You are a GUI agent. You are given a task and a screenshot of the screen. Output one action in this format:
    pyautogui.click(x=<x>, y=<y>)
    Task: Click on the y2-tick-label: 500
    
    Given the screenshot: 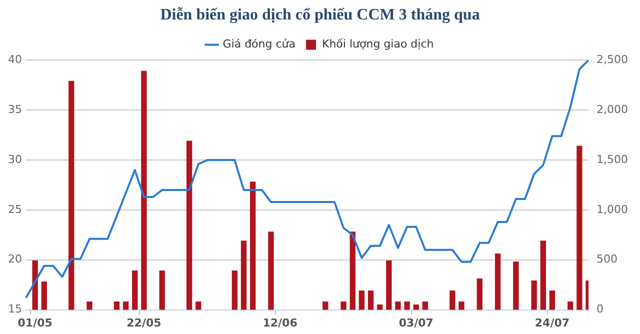 What is the action you would take?
    pyautogui.click(x=607, y=259)
    